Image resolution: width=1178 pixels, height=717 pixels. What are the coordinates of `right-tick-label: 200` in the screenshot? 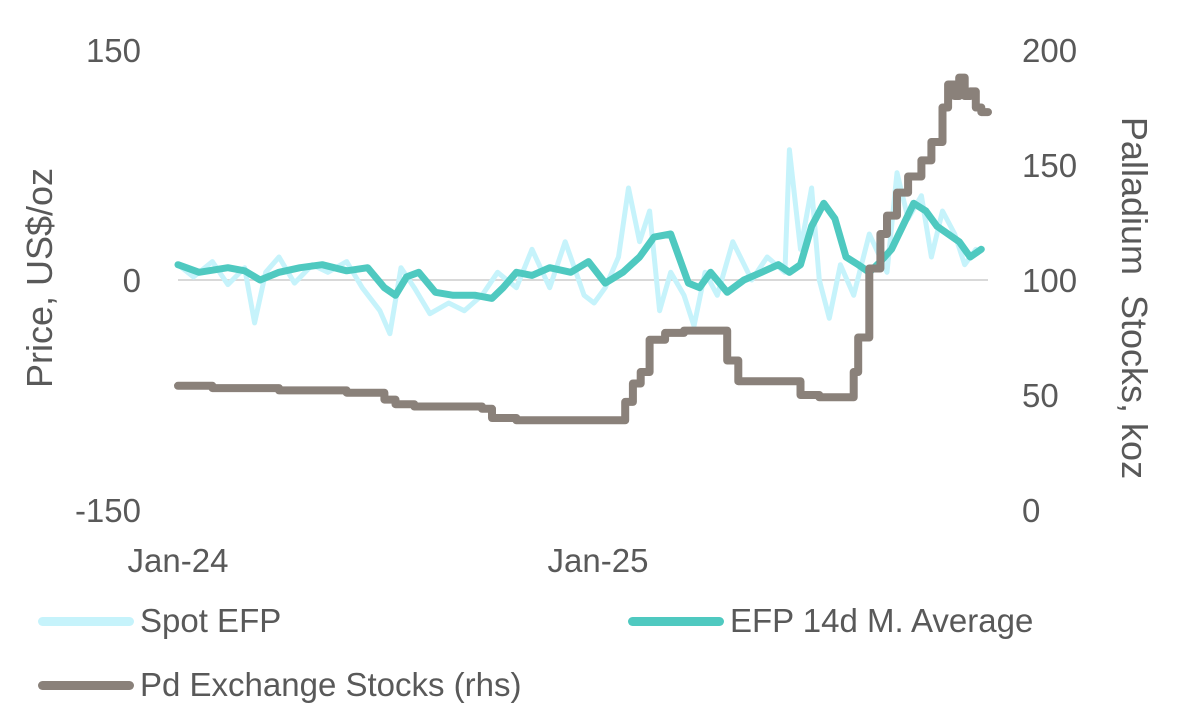 It's located at (1049, 50).